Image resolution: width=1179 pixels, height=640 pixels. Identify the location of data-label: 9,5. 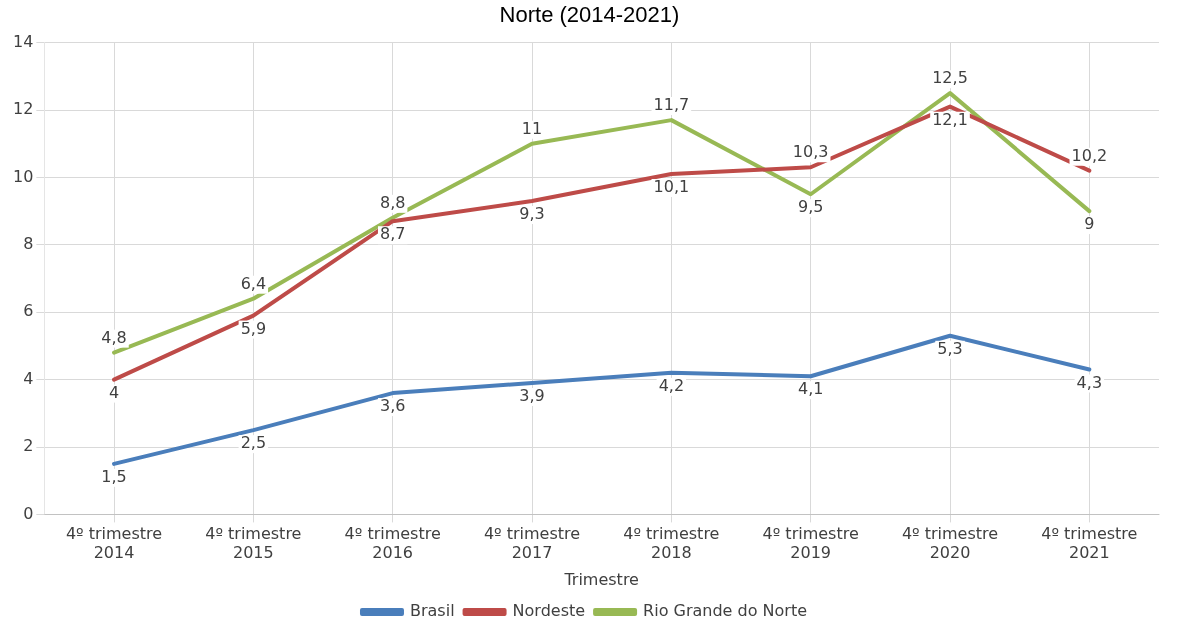
(810, 207).